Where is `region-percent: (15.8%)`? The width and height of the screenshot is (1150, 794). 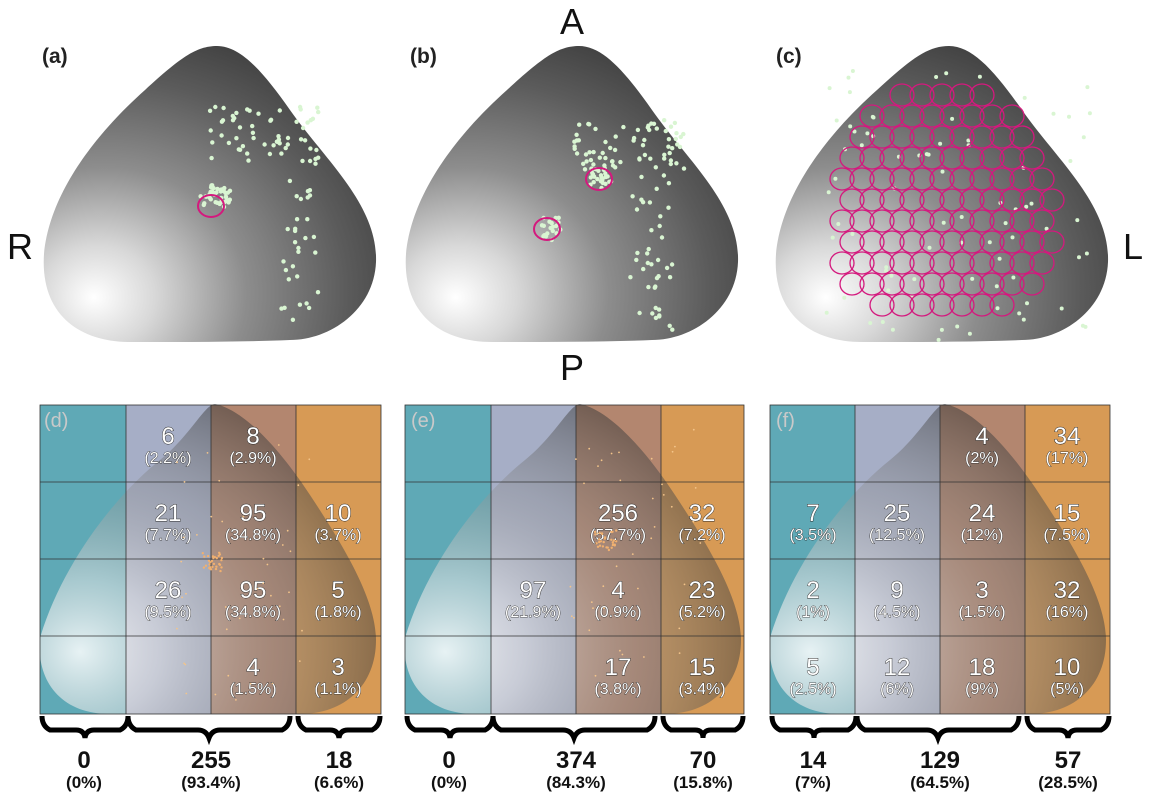 region-percent: (15.8%) is located at coordinates (703, 782).